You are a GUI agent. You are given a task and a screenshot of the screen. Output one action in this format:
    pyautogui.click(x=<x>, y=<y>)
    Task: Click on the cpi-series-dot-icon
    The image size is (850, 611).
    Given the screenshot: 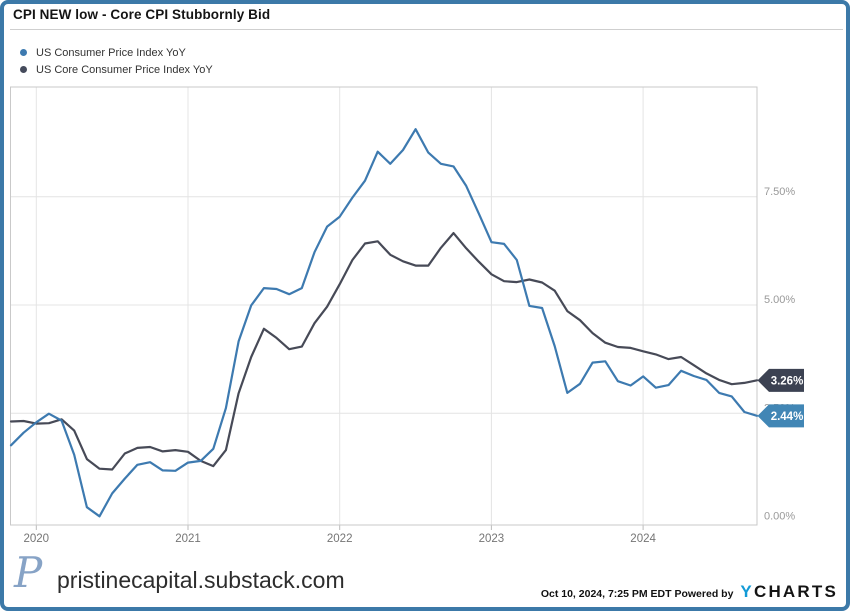 What is the action you would take?
    pyautogui.click(x=23, y=52)
    